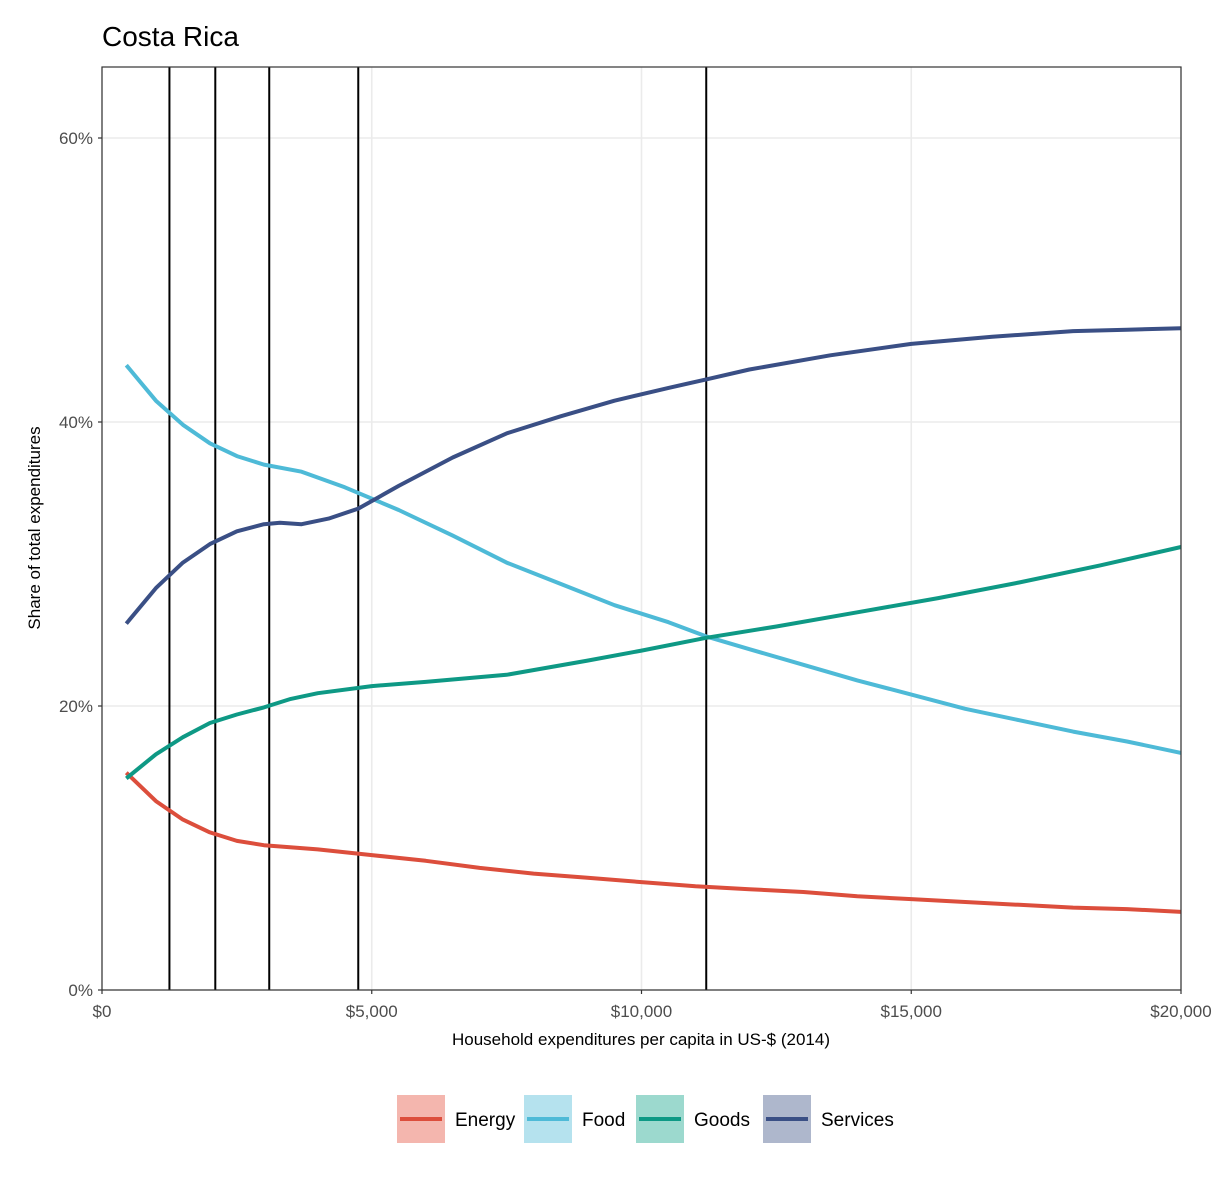 The width and height of the screenshot is (1220, 1181). Describe the element at coordinates (34, 527) in the screenshot. I see `y-axis-title: Share of total expenditures` at that location.